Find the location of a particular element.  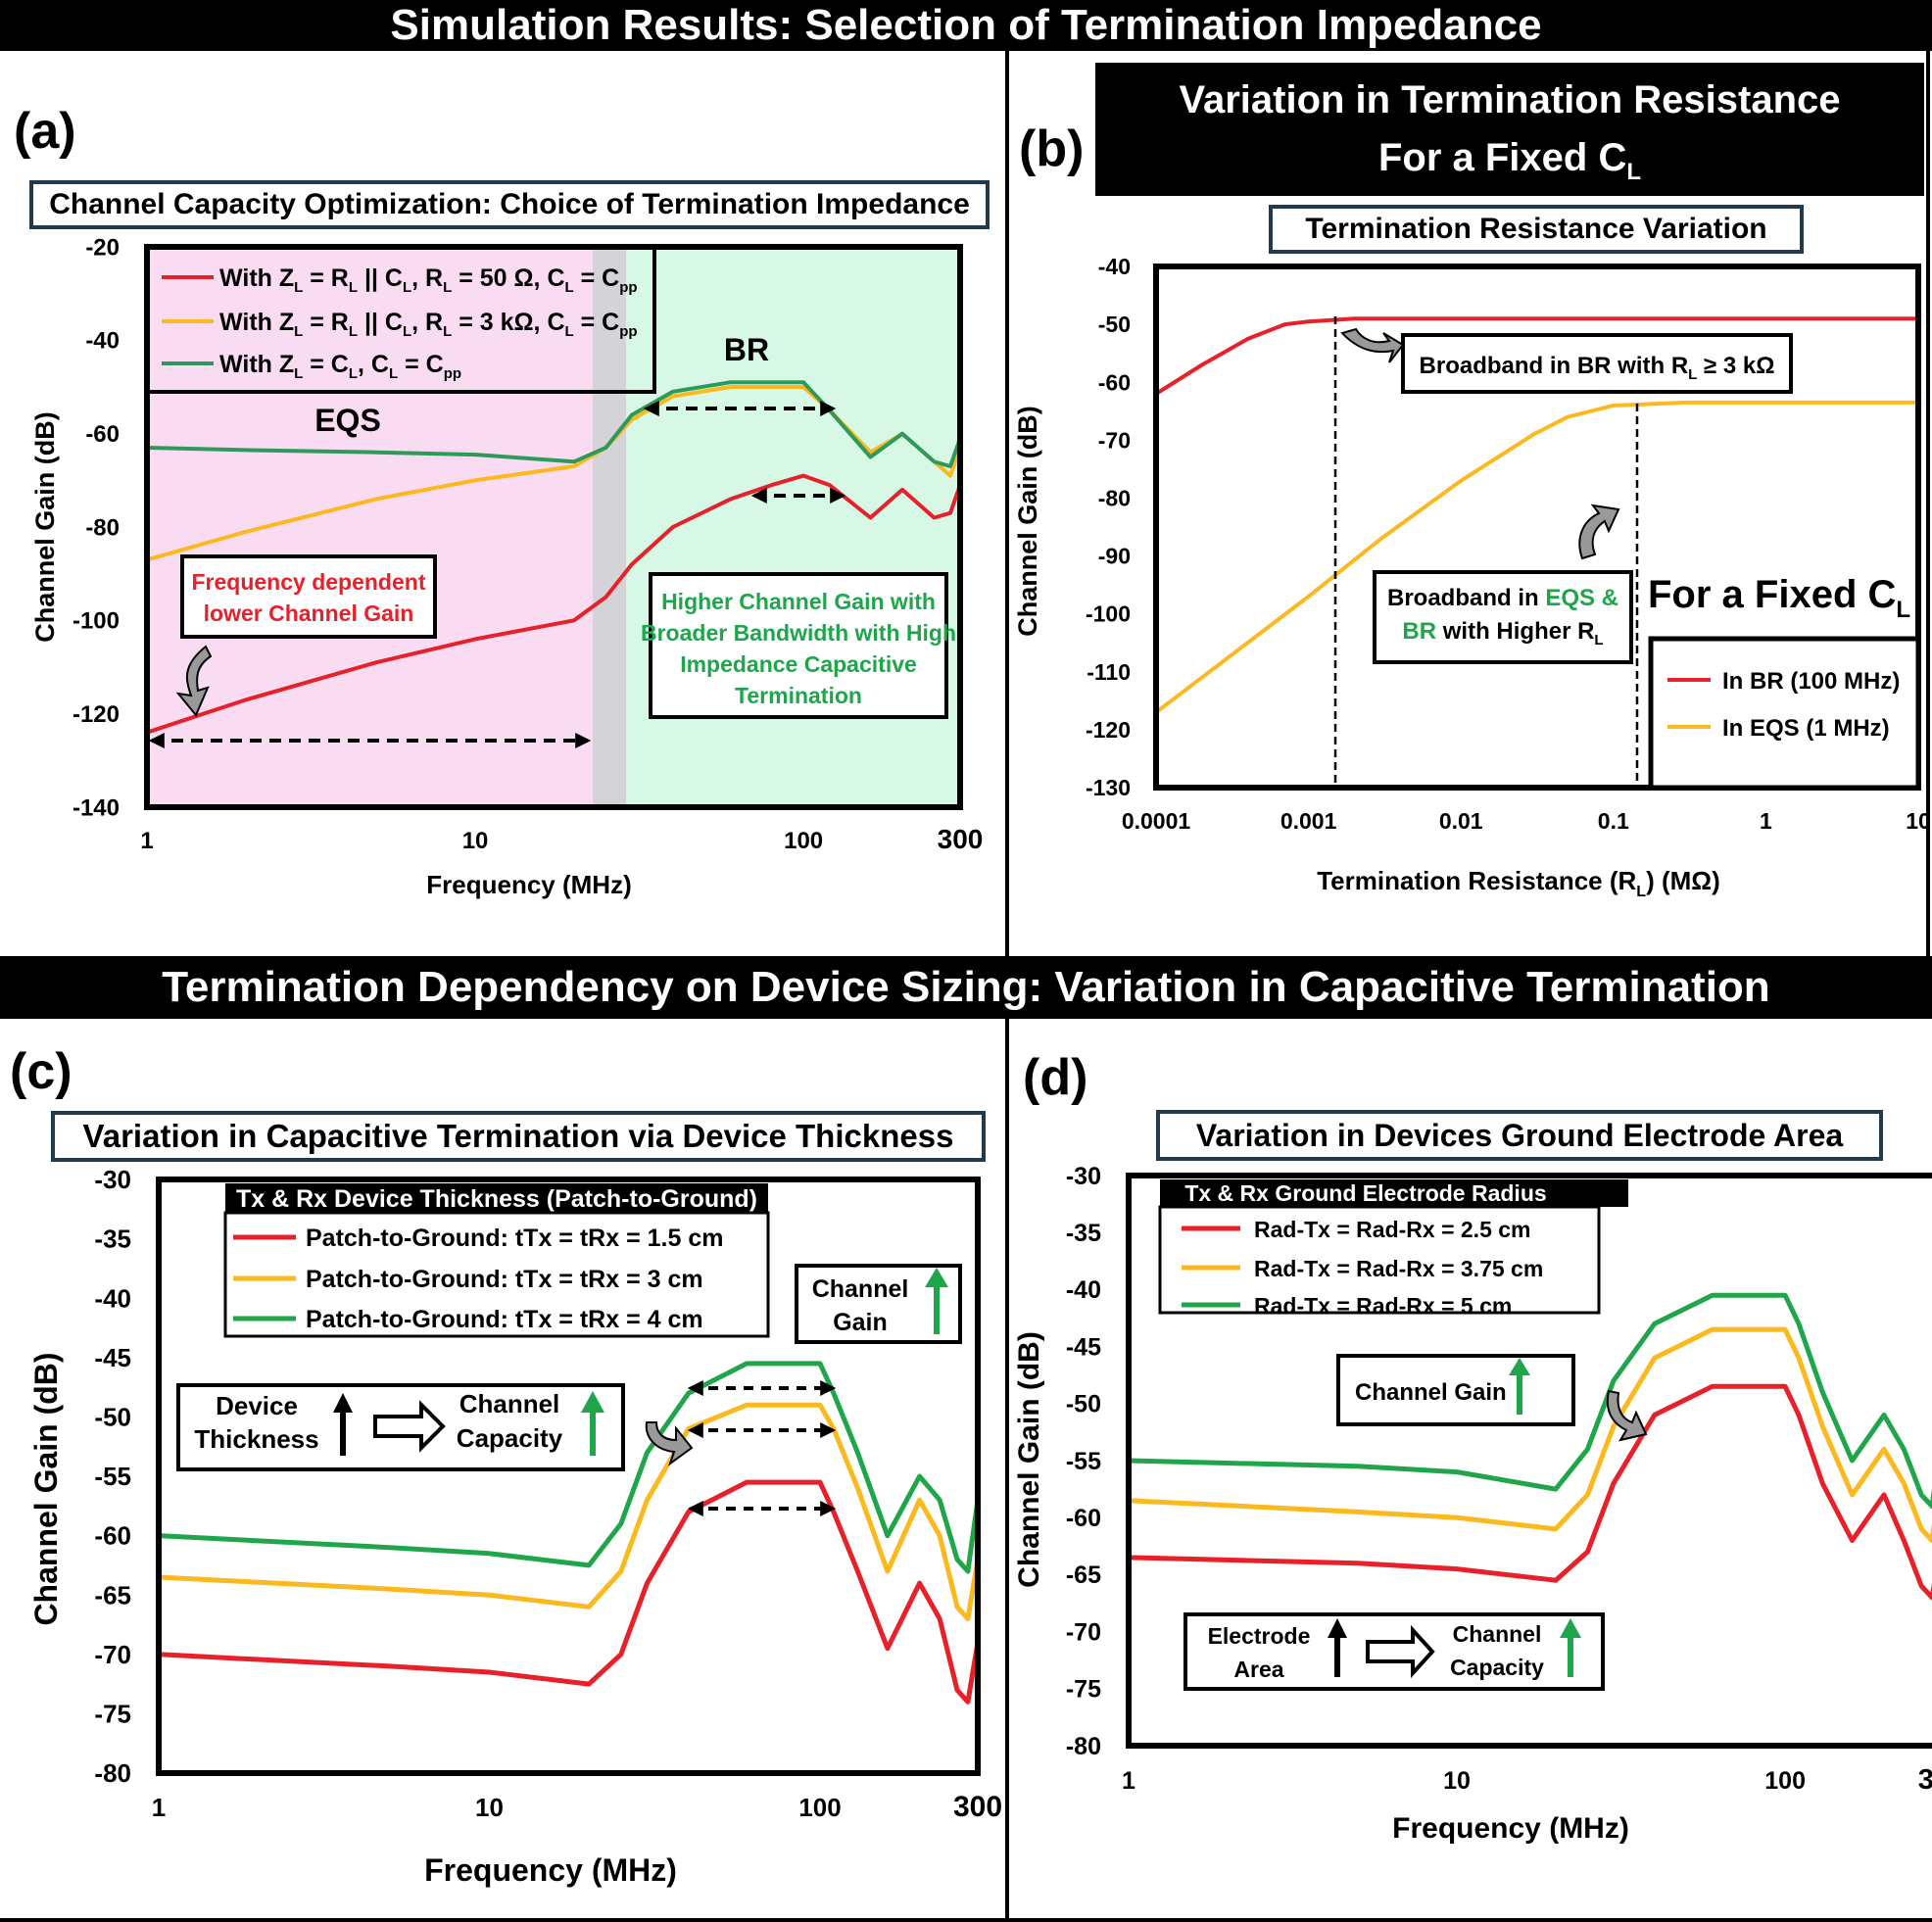

panel-b-title: Termination Resistance Variation is located at coordinates (1536, 230).